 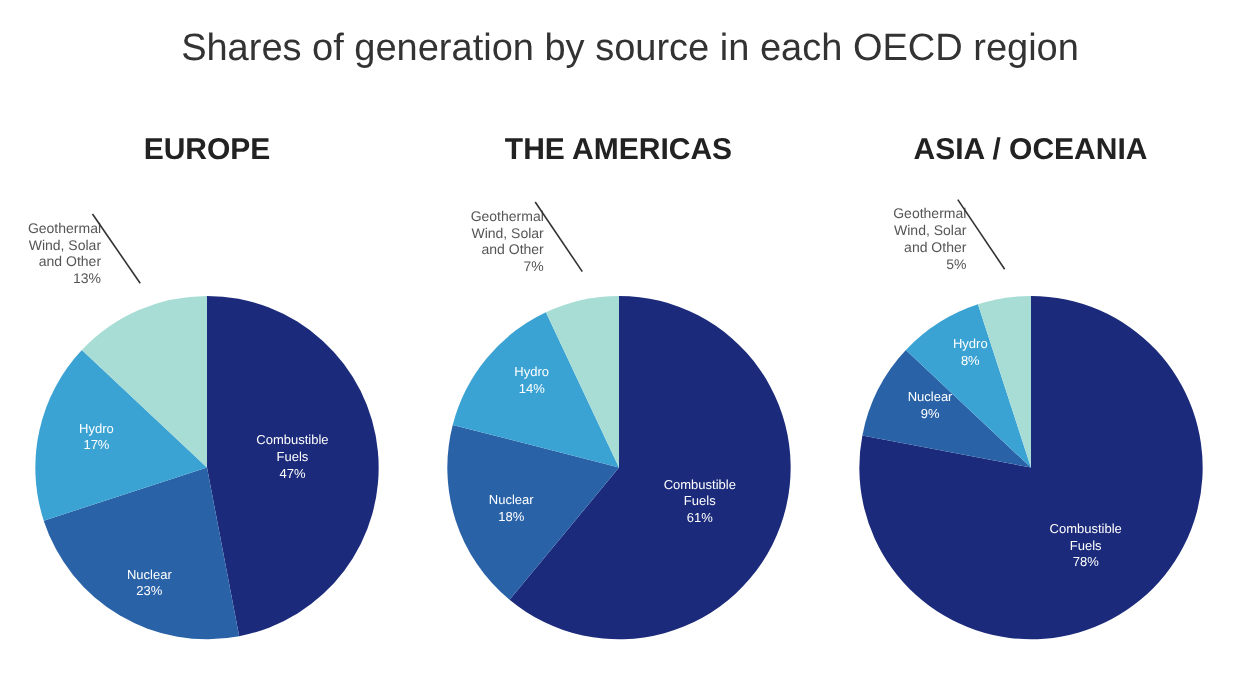 What do you see at coordinates (618, 149) in the screenshot?
I see `chart-subtitle: THE AMERICAS` at bounding box center [618, 149].